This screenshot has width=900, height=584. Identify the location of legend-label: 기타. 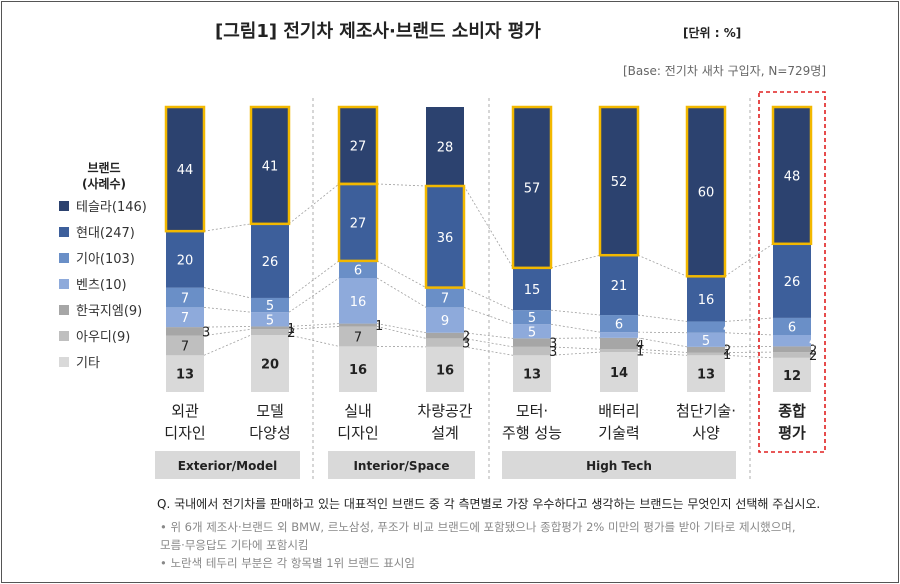
(88, 363).